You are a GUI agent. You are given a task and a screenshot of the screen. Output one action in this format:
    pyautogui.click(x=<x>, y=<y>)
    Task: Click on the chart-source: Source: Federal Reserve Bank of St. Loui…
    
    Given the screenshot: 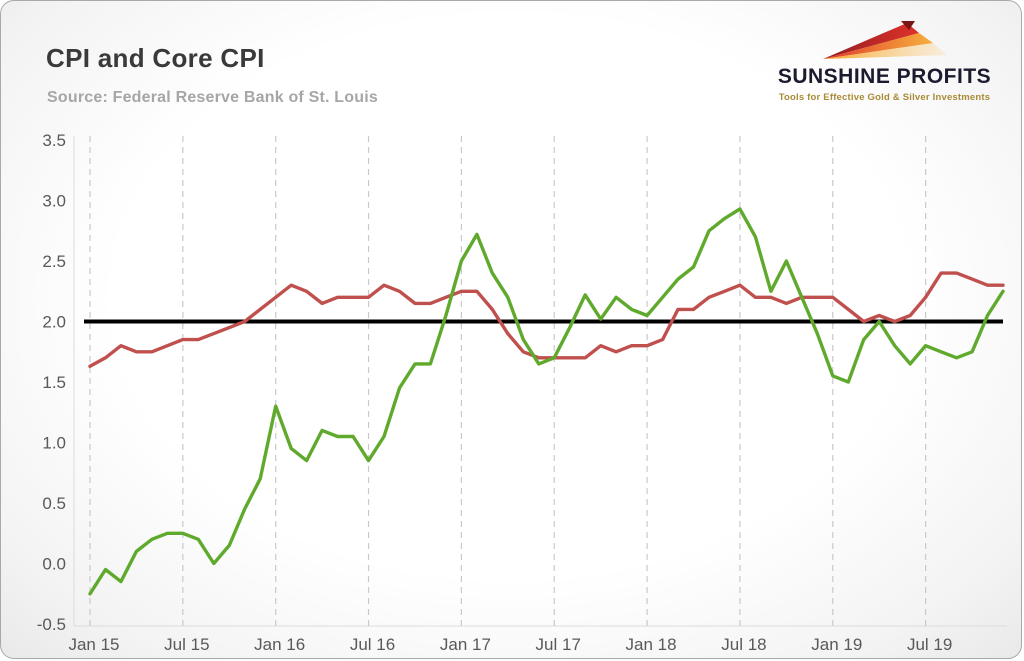 What is the action you would take?
    pyautogui.click(x=212, y=97)
    